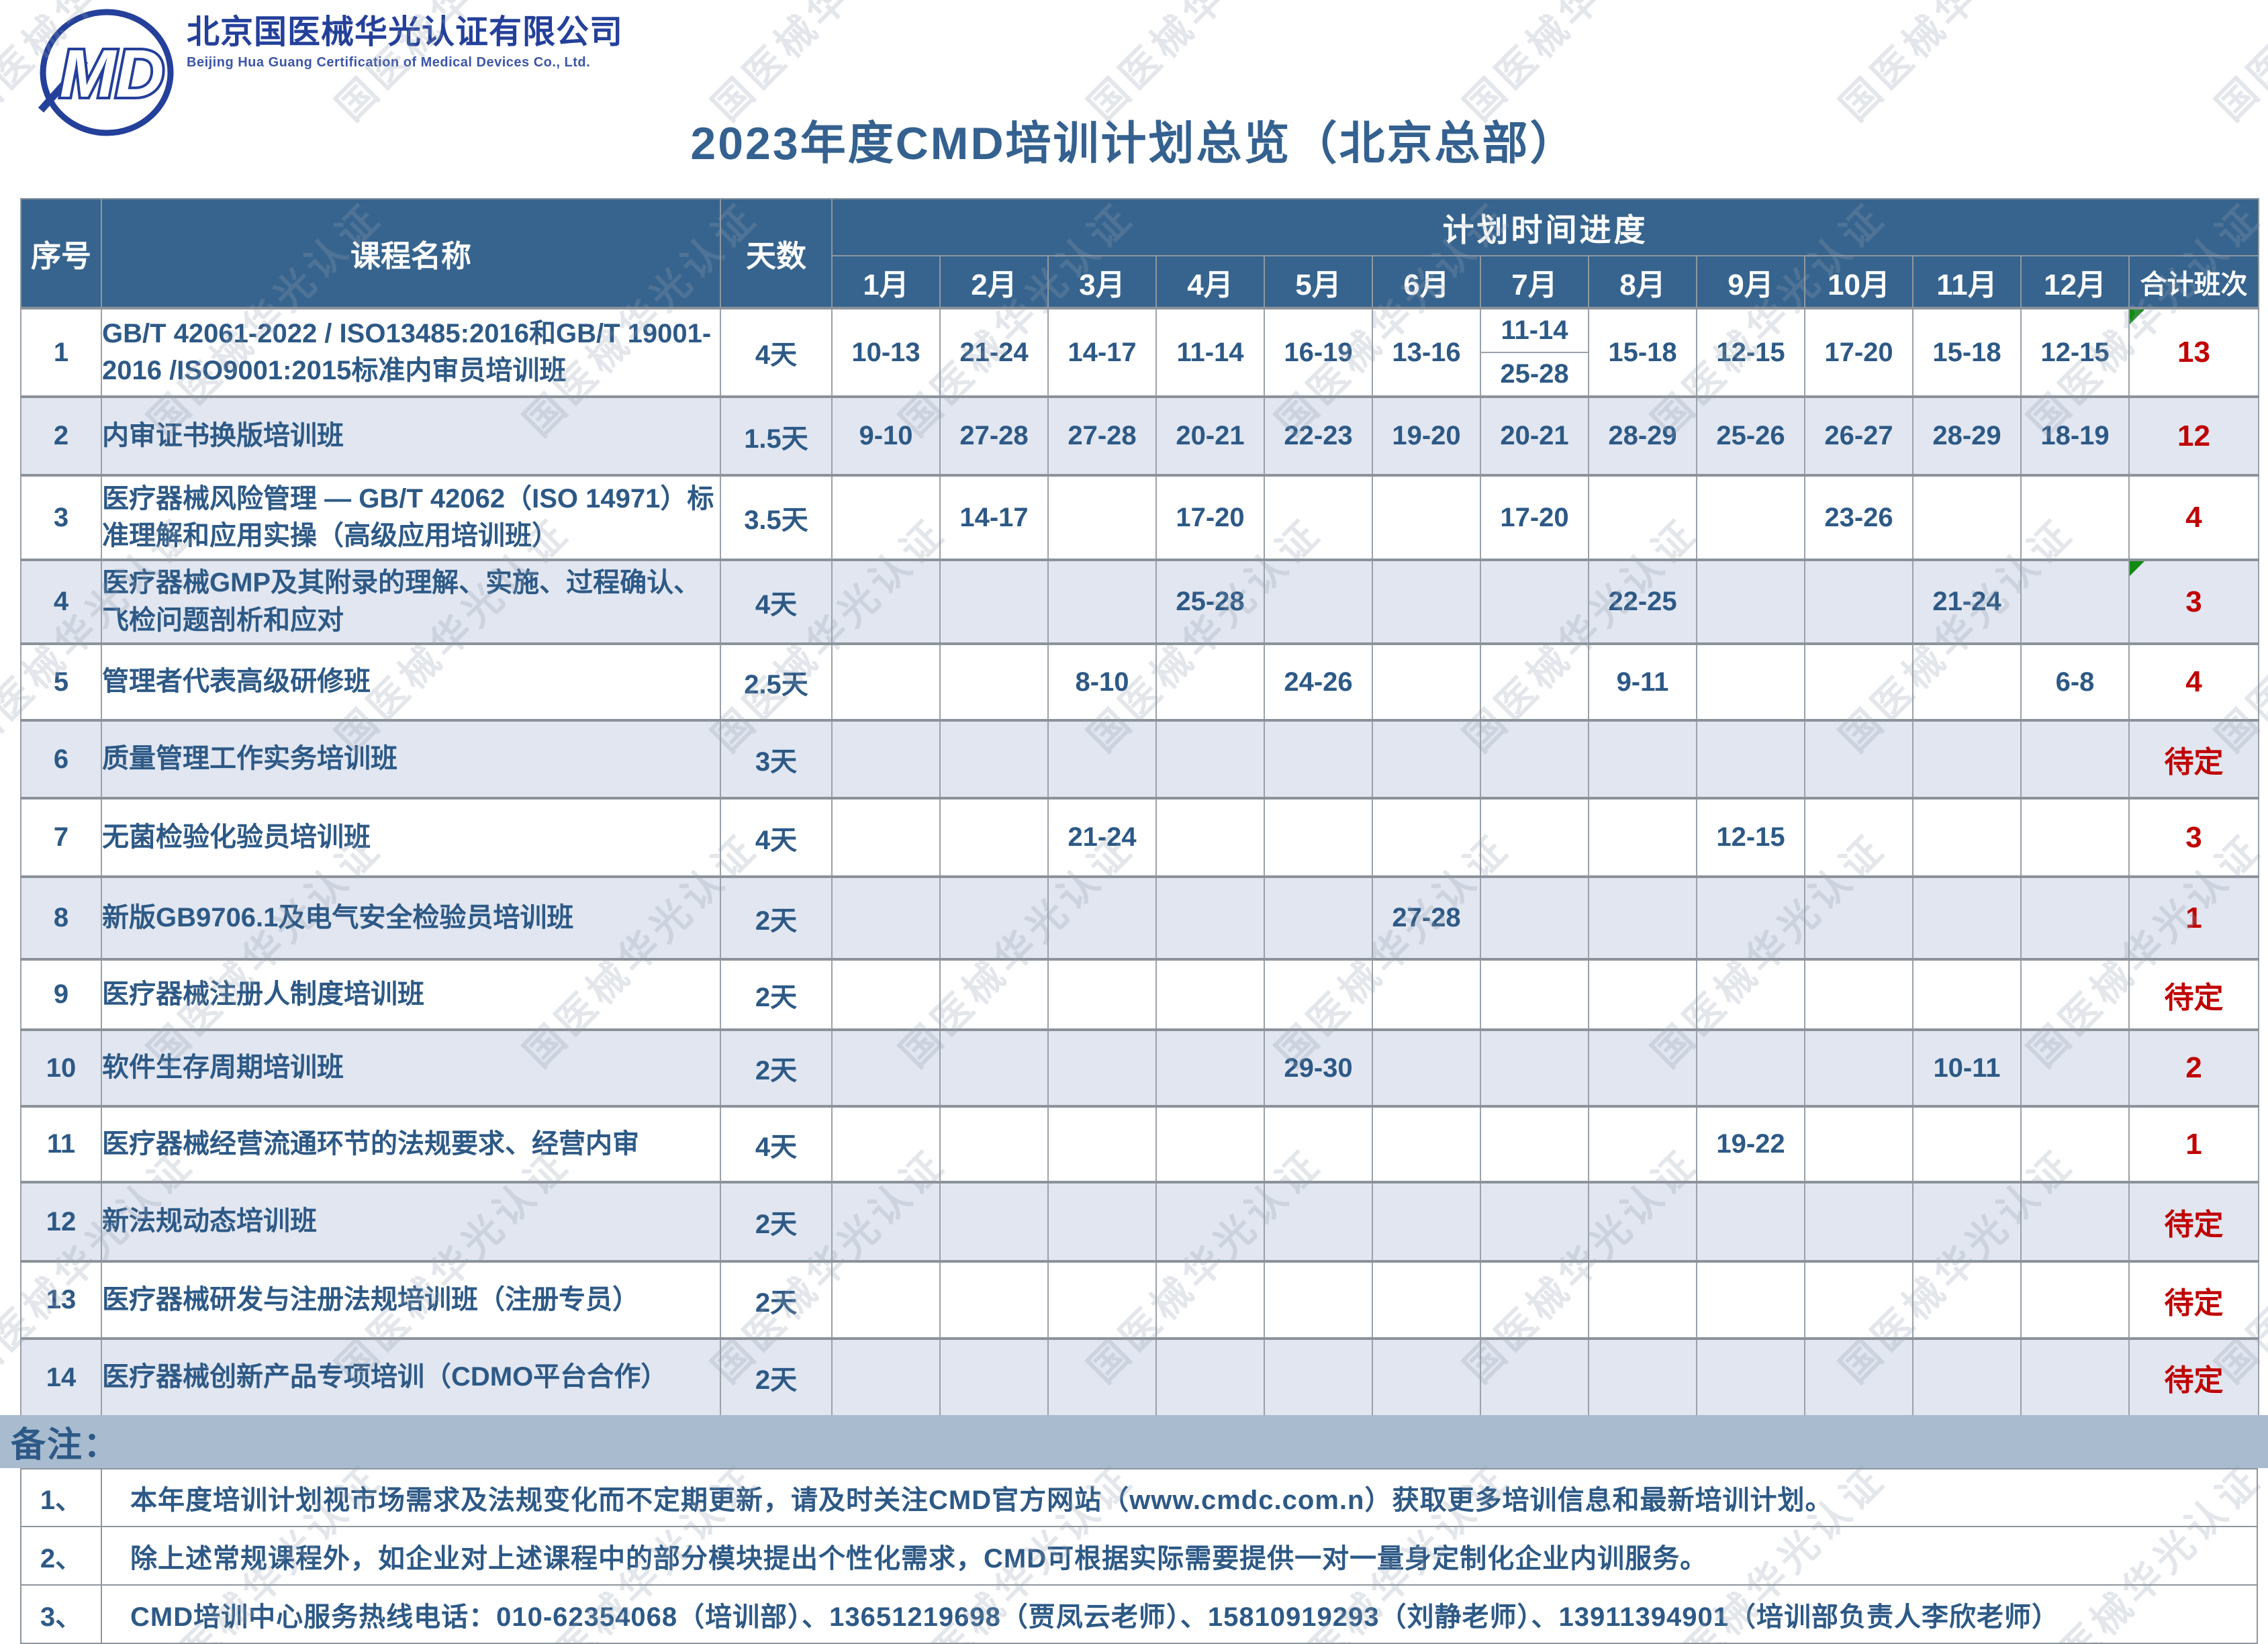 The image size is (2268, 1644). I want to click on total-sessions-value: 3, so click(2193, 602).